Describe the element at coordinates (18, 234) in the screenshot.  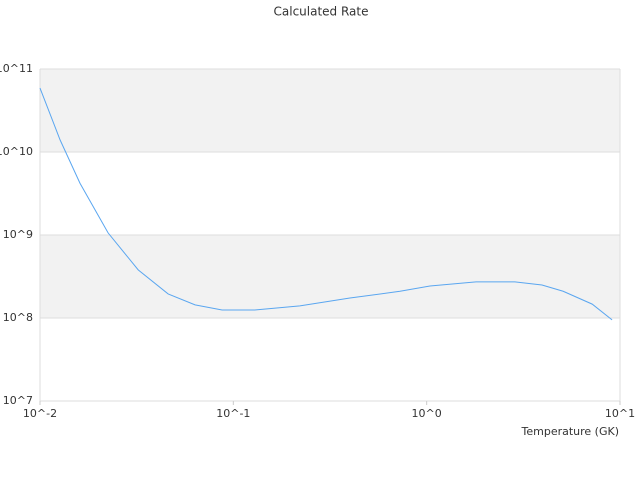
I see `y-tick-label: 10^9` at that location.